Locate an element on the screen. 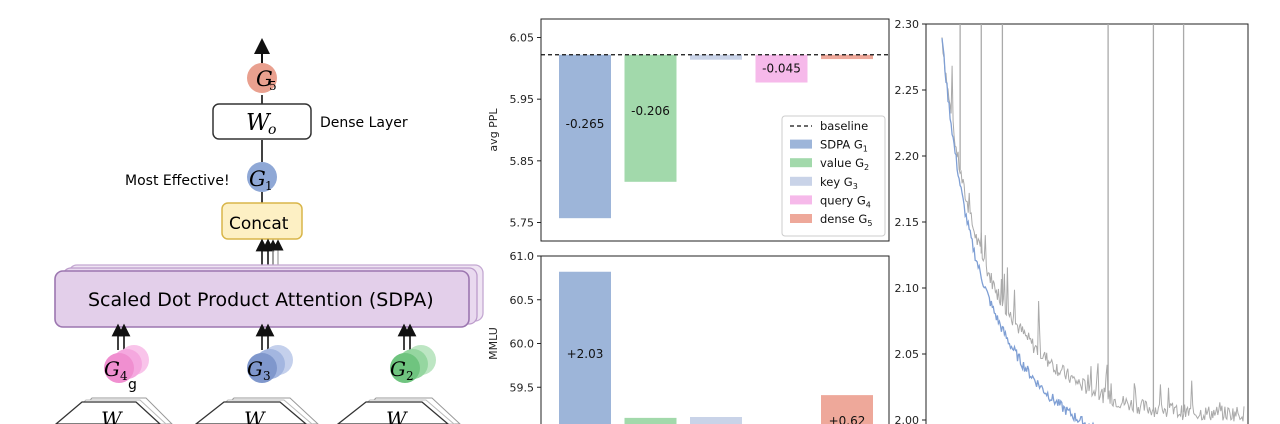 This screenshot has width=1280, height=424. legend-label: key G3 is located at coordinates (839, 183).